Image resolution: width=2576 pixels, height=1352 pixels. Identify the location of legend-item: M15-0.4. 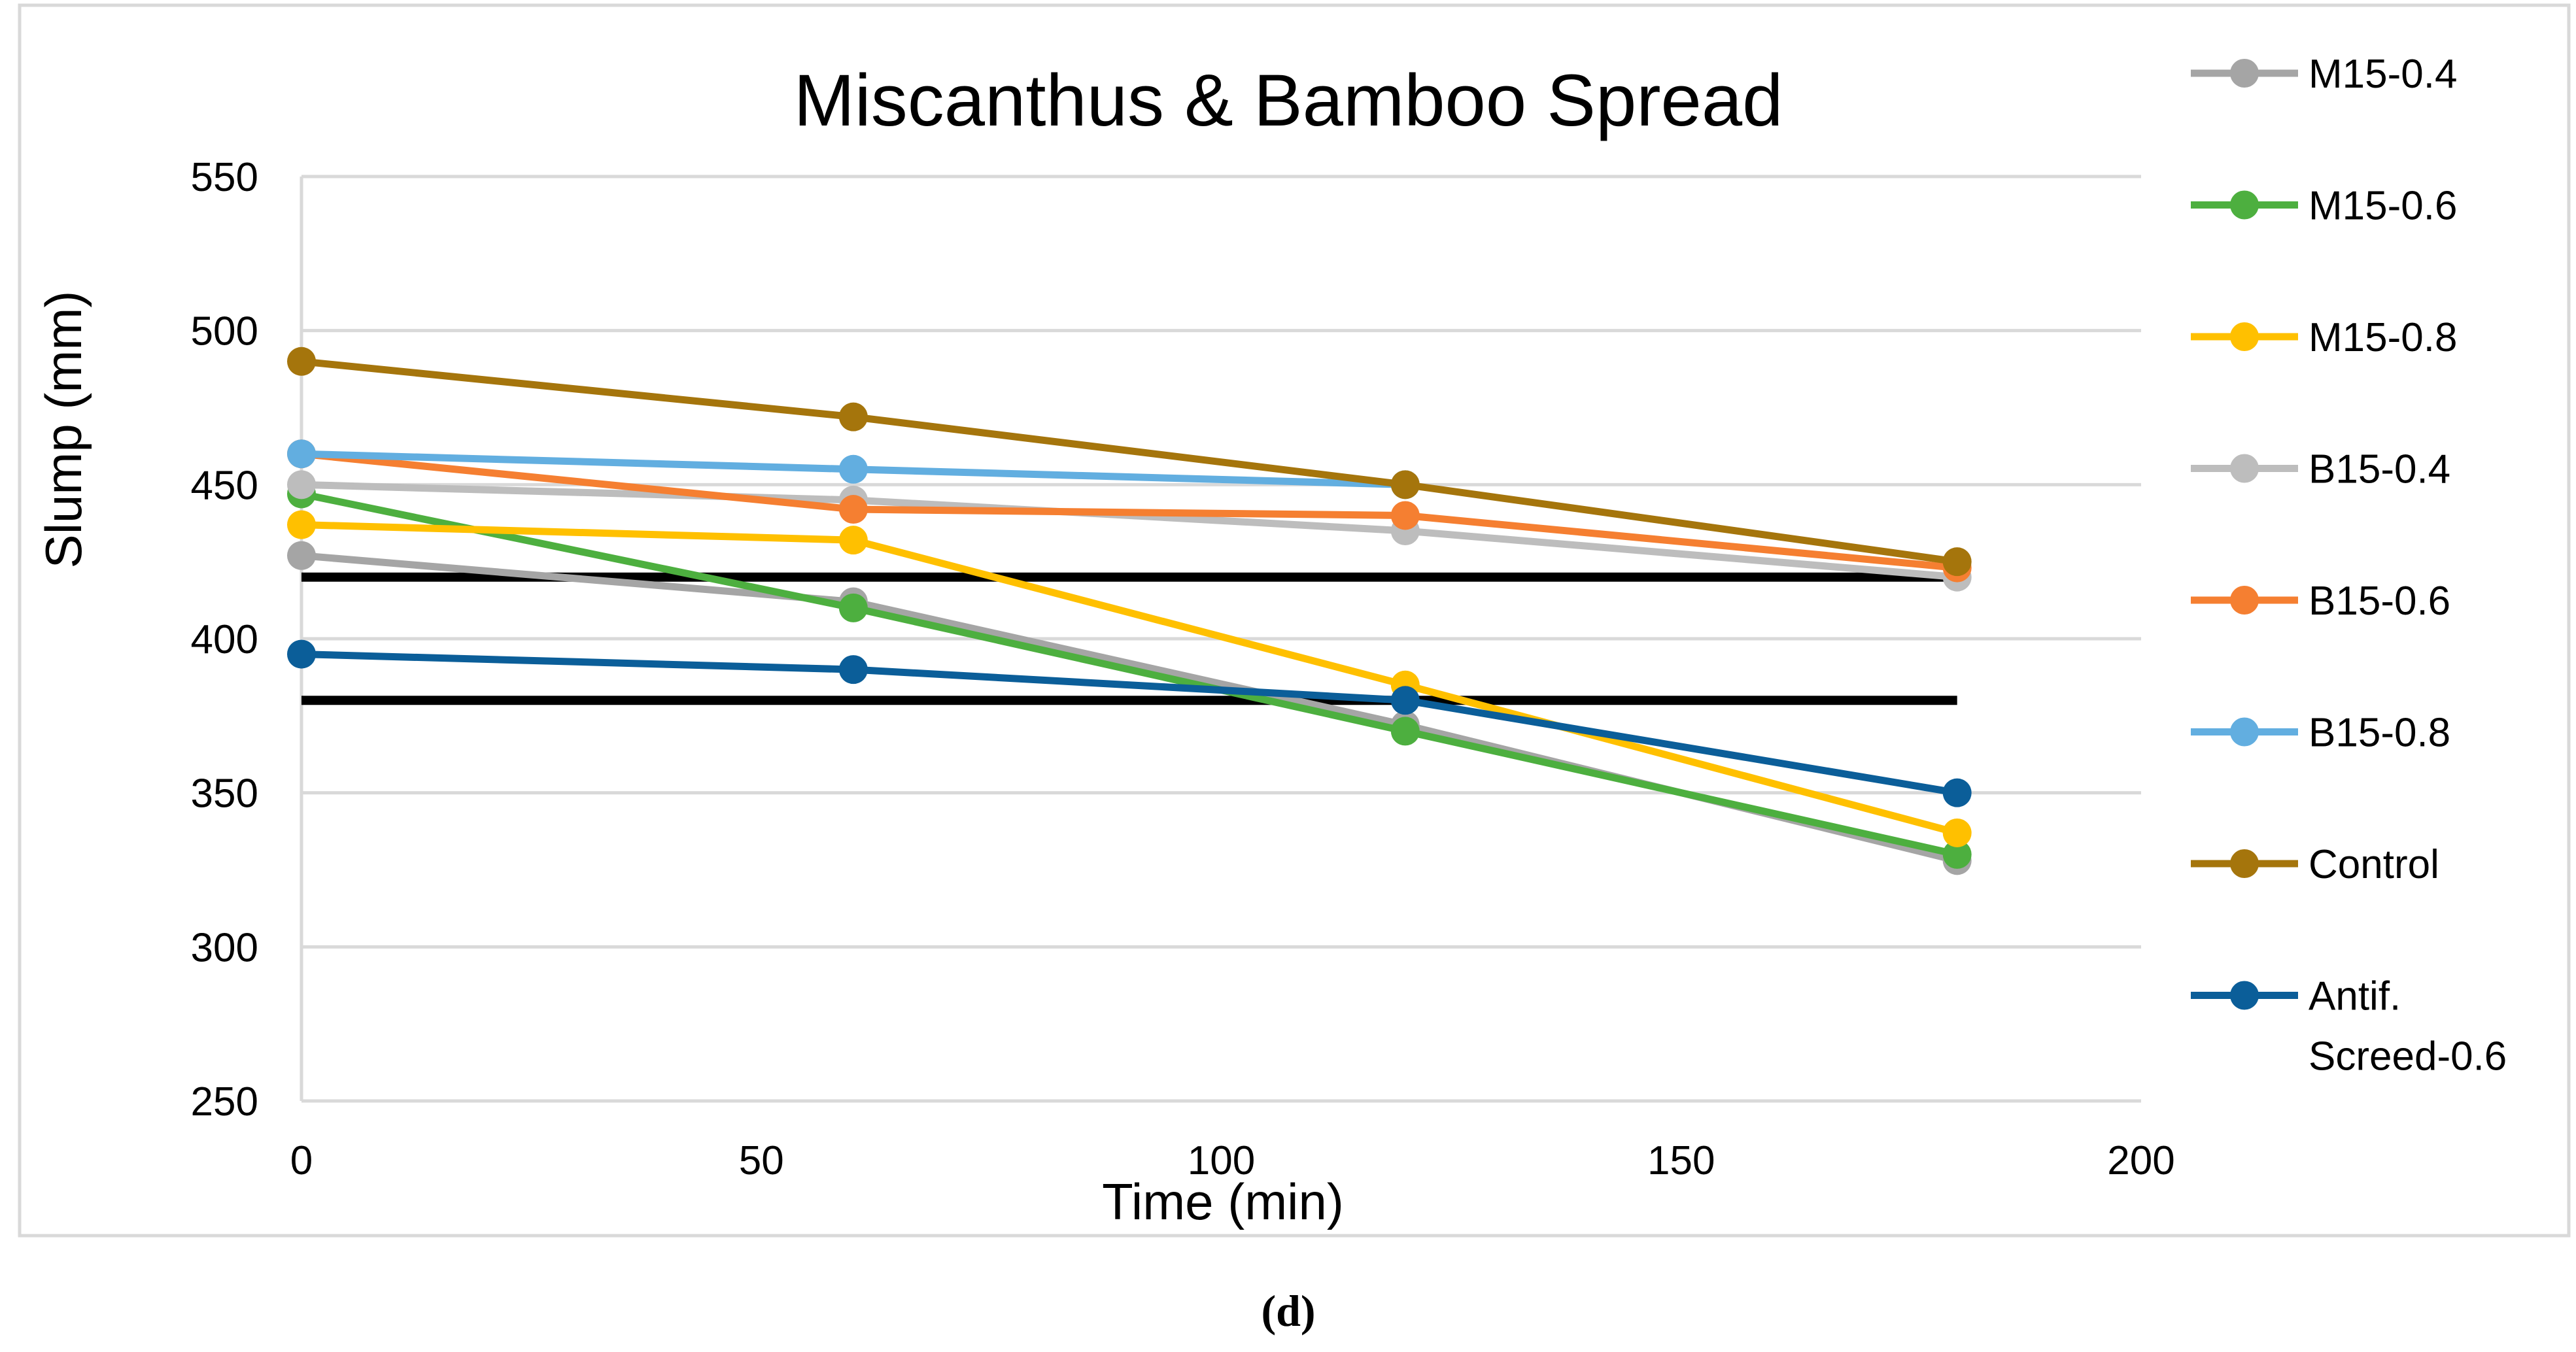
(2324, 74).